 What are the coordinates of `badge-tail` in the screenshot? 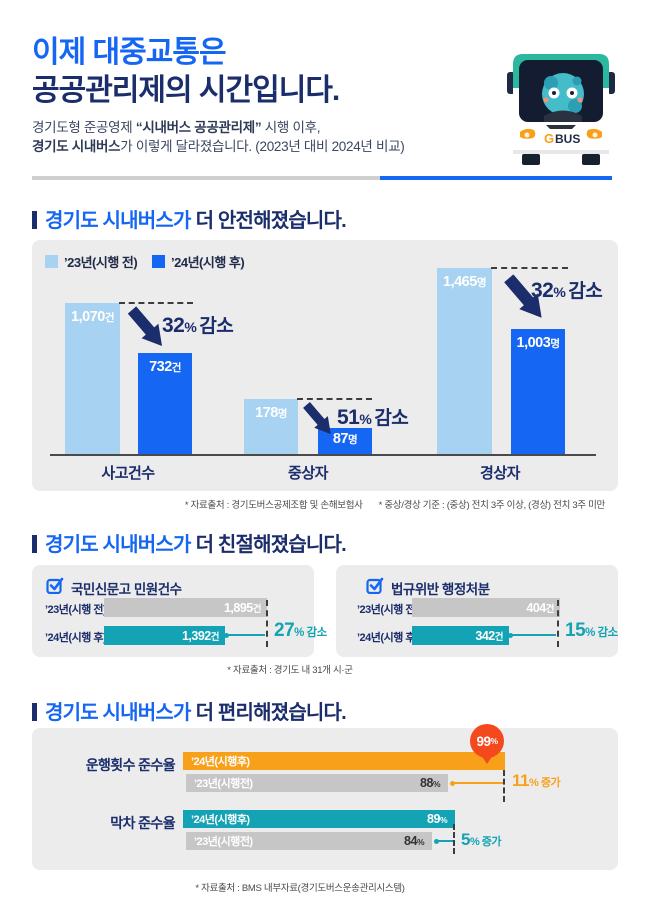 It's located at (487, 759).